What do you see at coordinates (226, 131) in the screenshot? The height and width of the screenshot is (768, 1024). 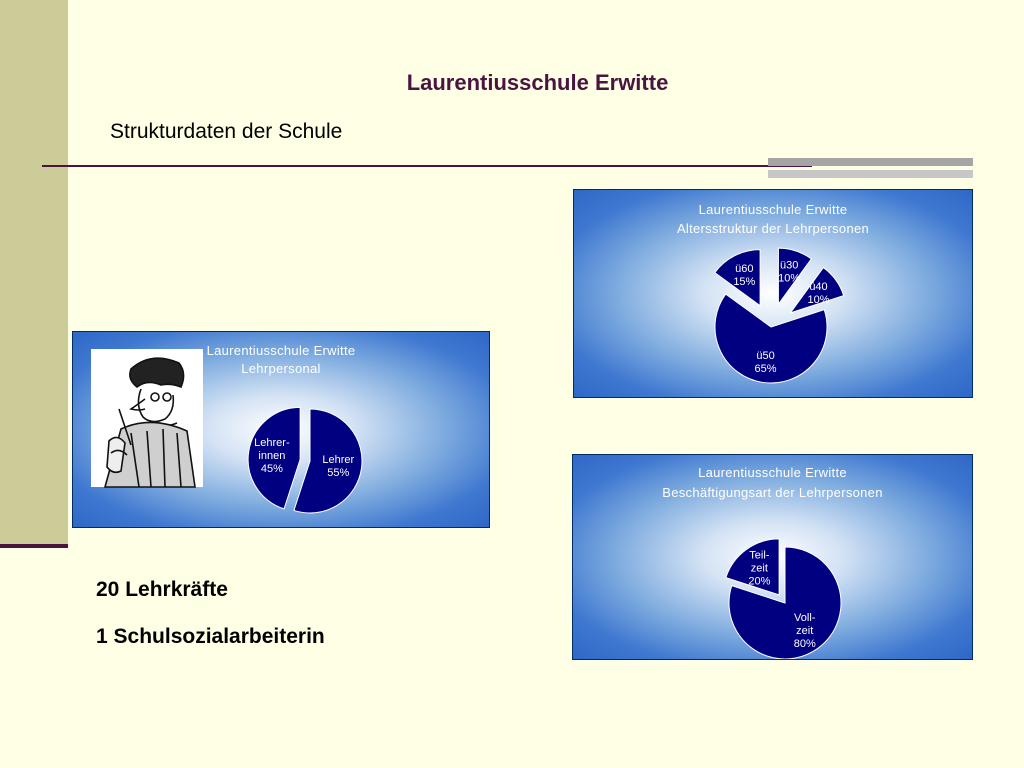 I see `slide-subtitle: Strukturdaten der Schule` at bounding box center [226, 131].